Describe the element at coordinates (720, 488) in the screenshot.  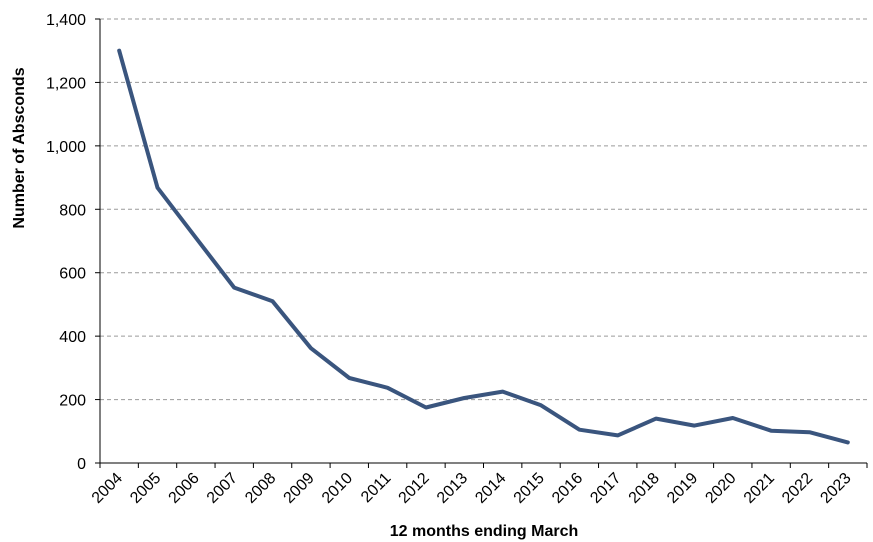
I see `x-tick-label: 2020` at that location.